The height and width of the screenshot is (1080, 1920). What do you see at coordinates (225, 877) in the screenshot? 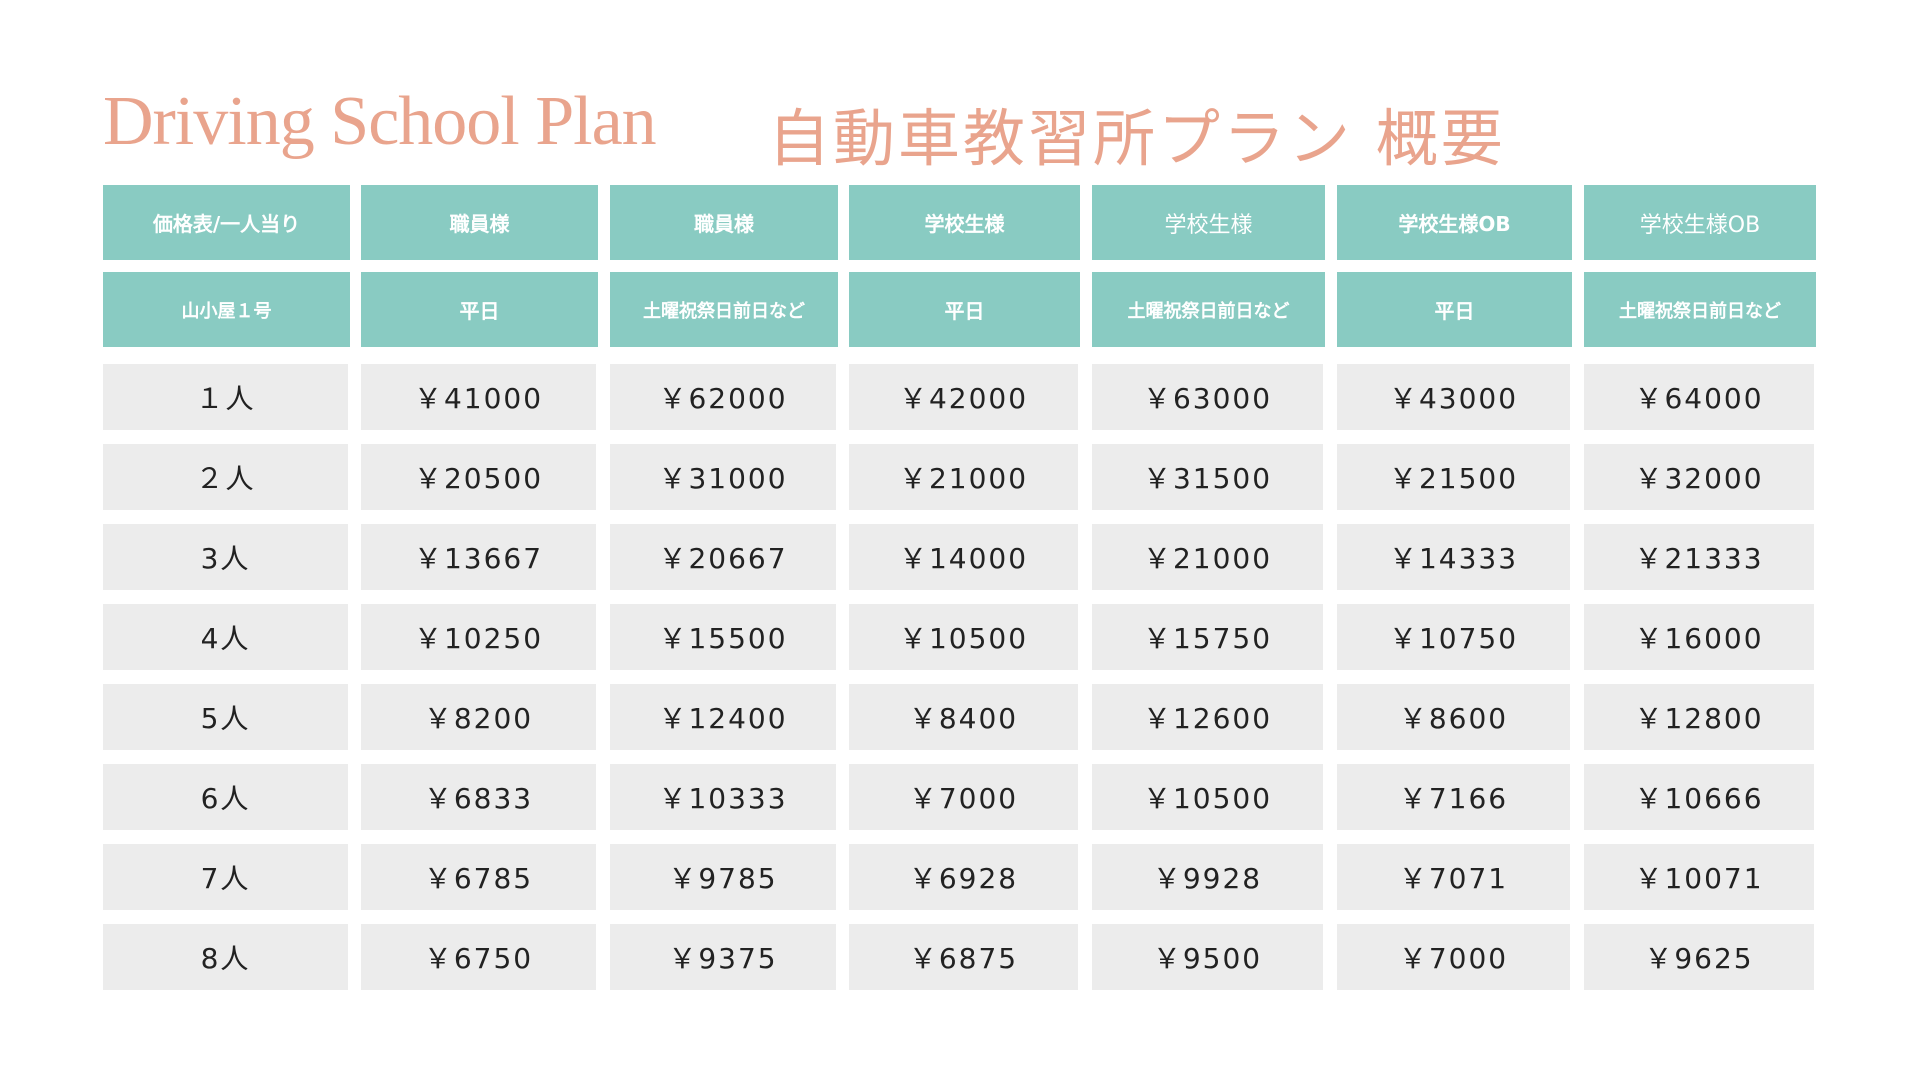
I see `row-label: 7人` at bounding box center [225, 877].